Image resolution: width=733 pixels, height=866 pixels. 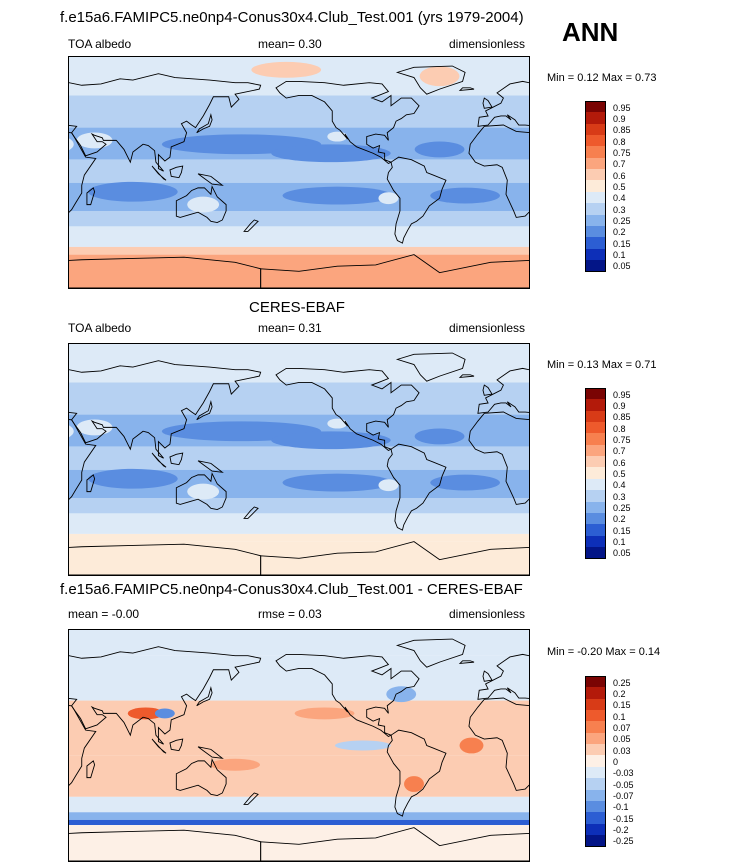 What do you see at coordinates (622, 739) in the screenshot?
I see `colorbar-tick-label: 0.05` at bounding box center [622, 739].